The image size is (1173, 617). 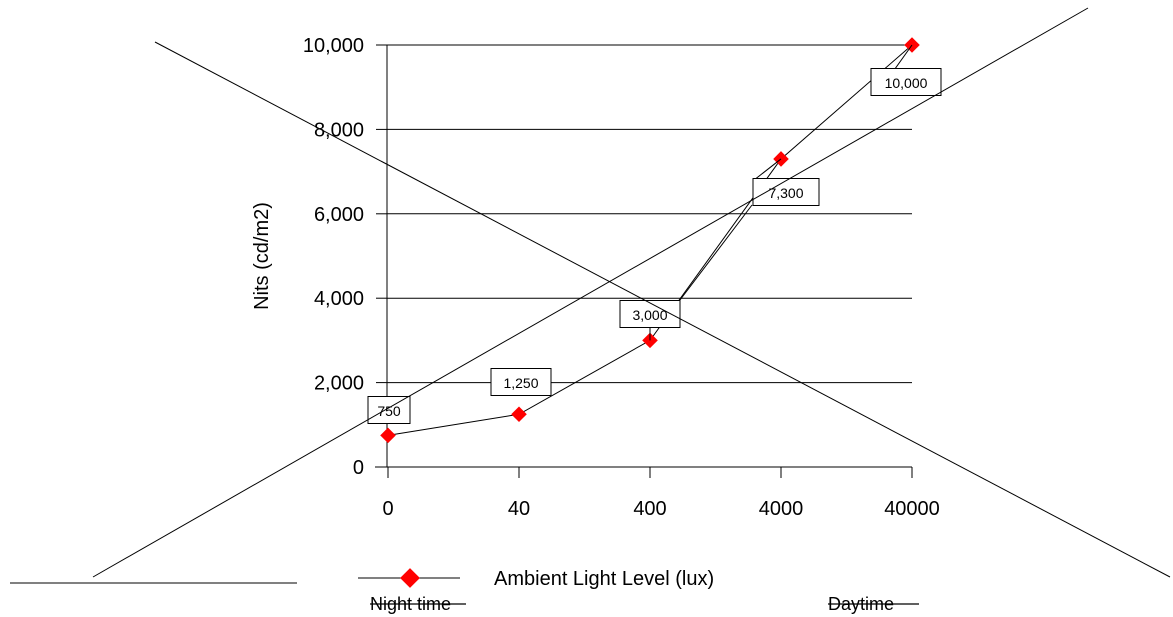 What do you see at coordinates (387, 509) in the screenshot?
I see `x-tick-label: 0` at bounding box center [387, 509].